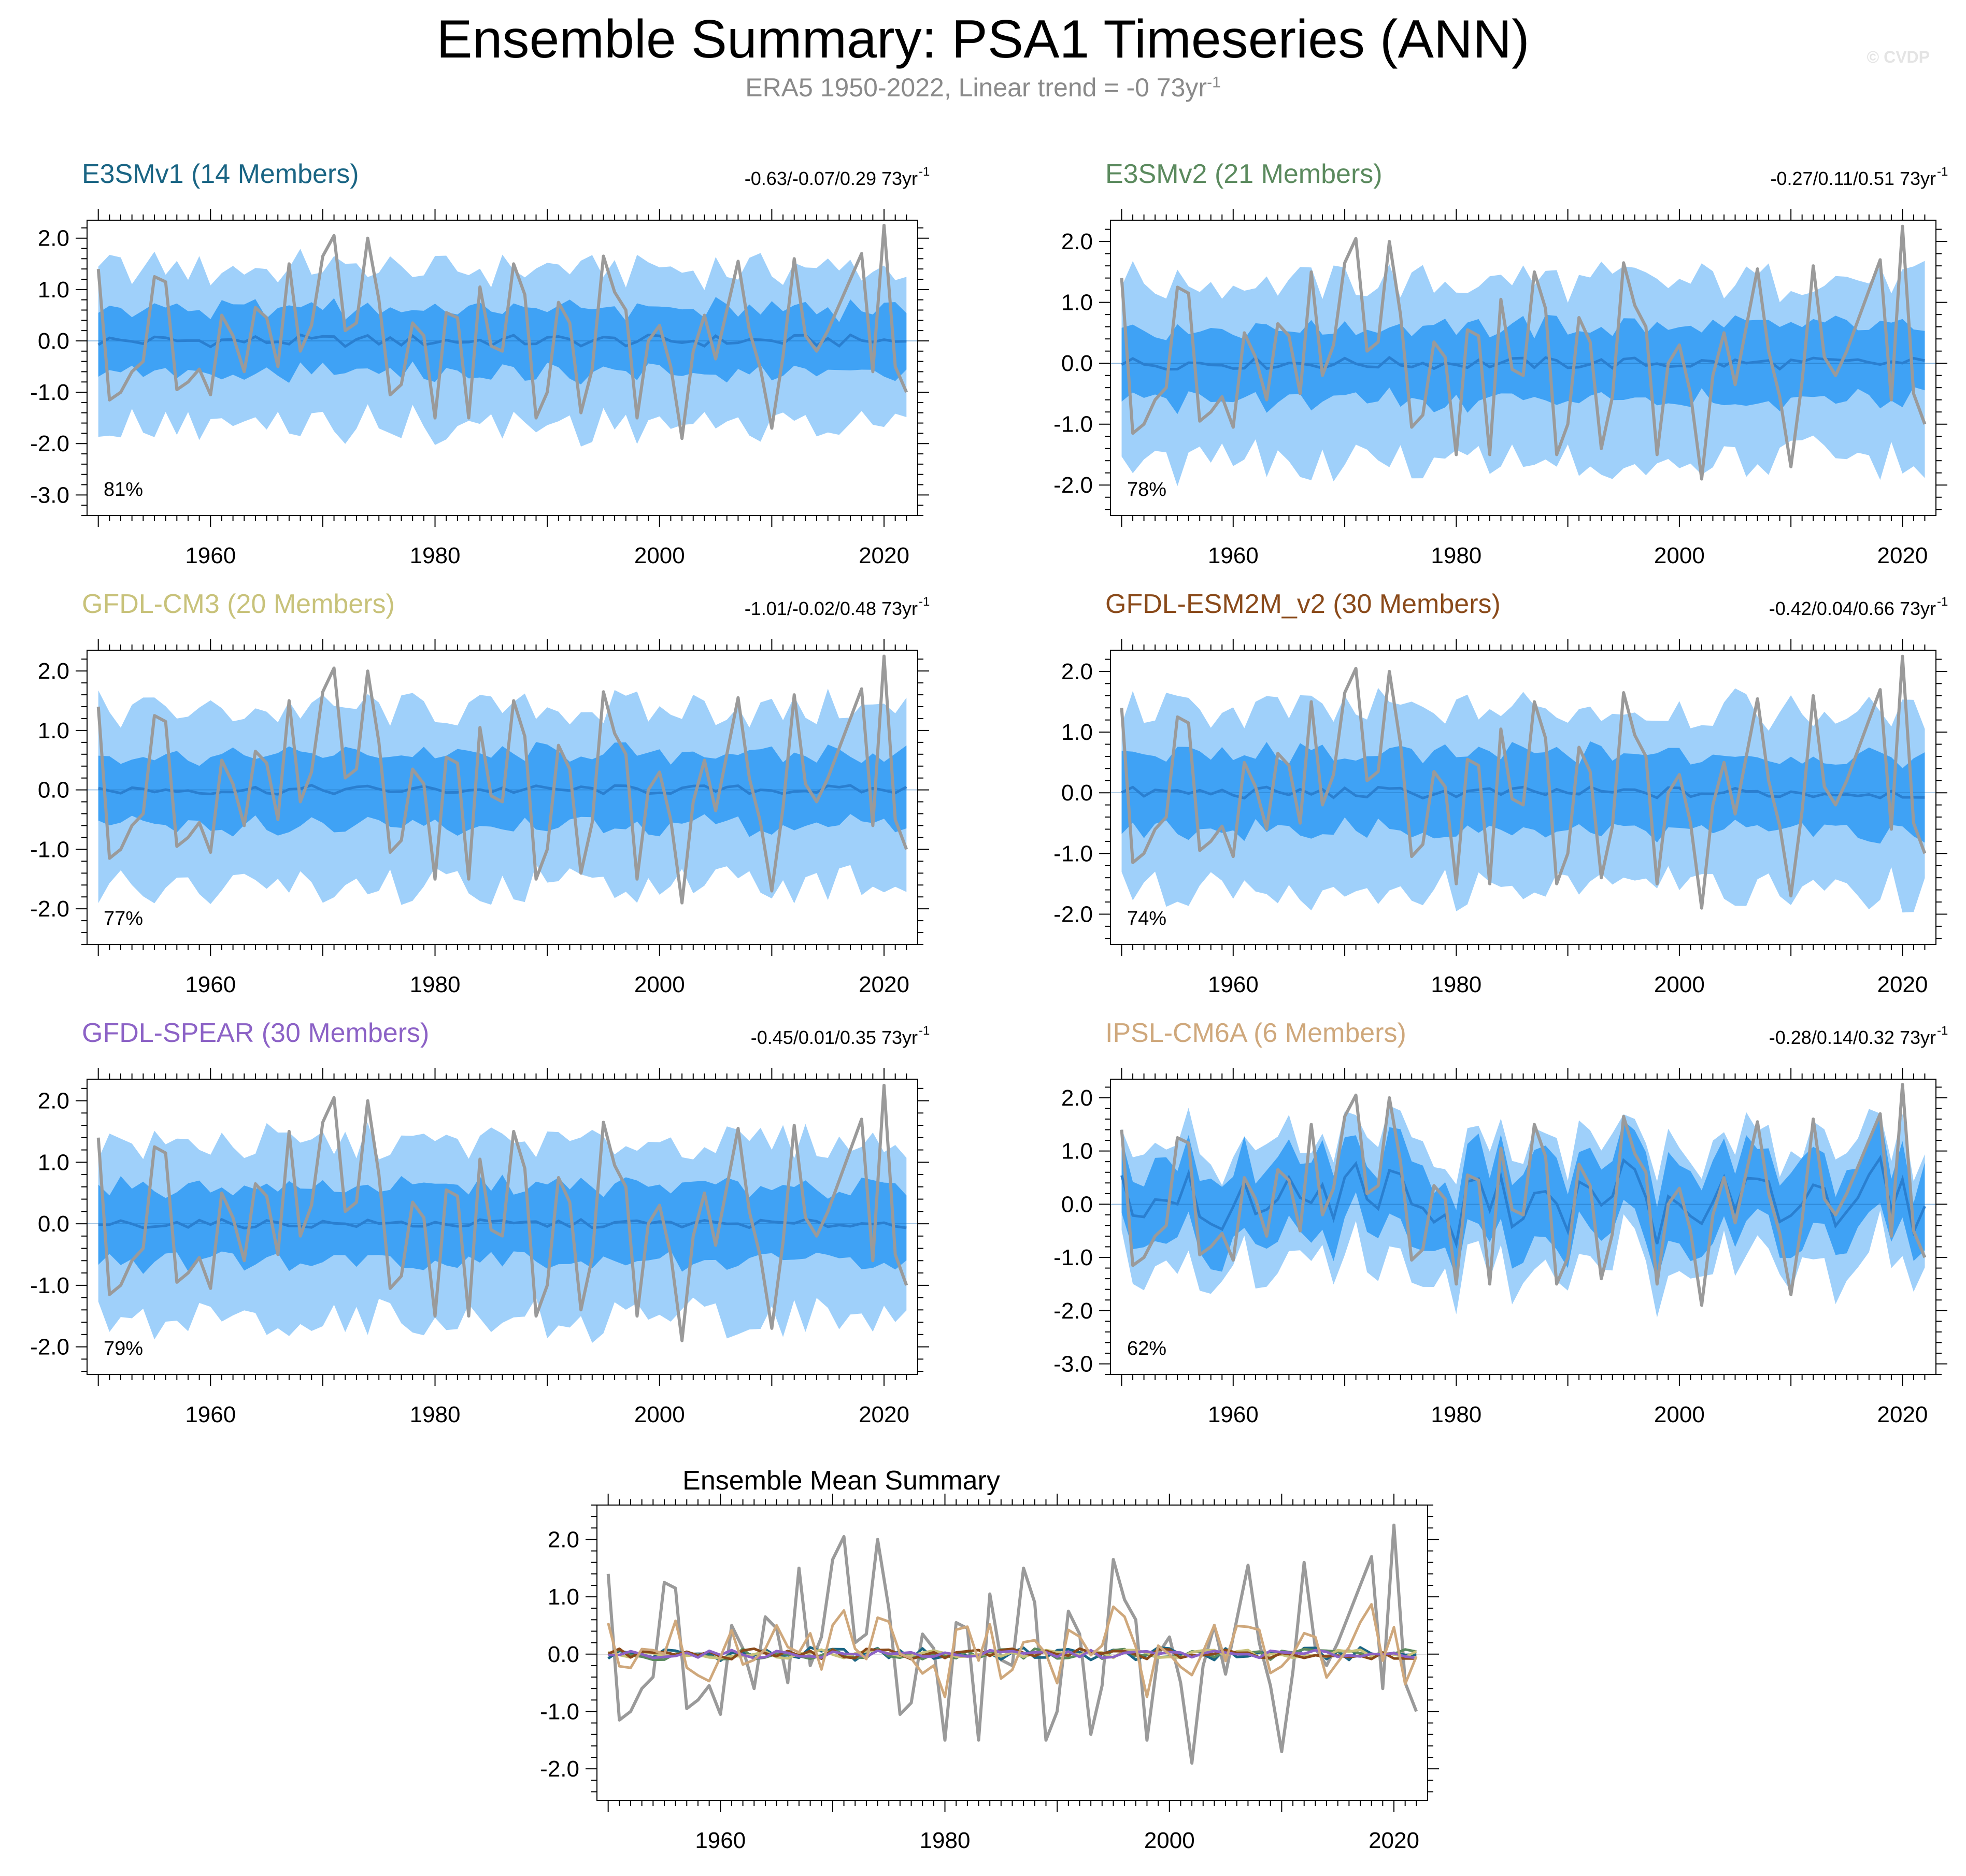  Describe the element at coordinates (124, 1348) in the screenshot. I see `panel-gfdl-spear-percent-label: 79%` at that location.